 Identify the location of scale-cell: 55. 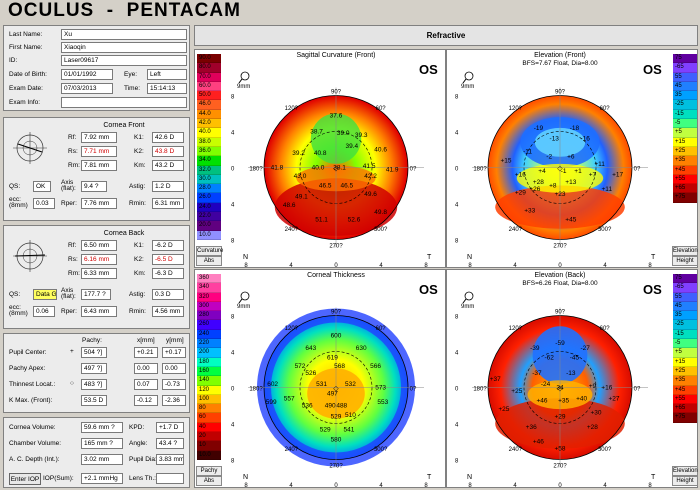
(685, 297).